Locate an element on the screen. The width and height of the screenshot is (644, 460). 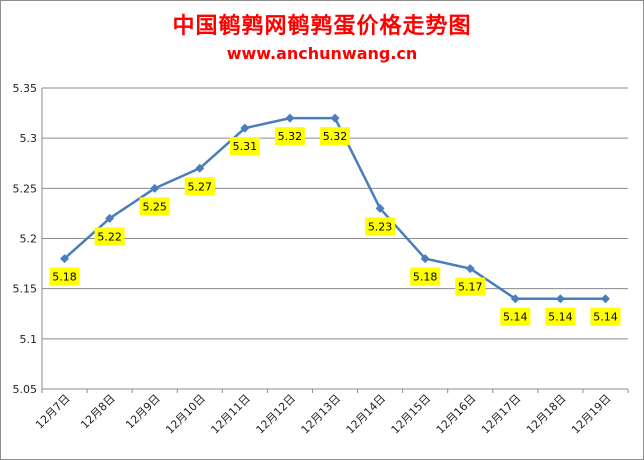
y-tick-label: 5.25 is located at coordinates (25, 188).